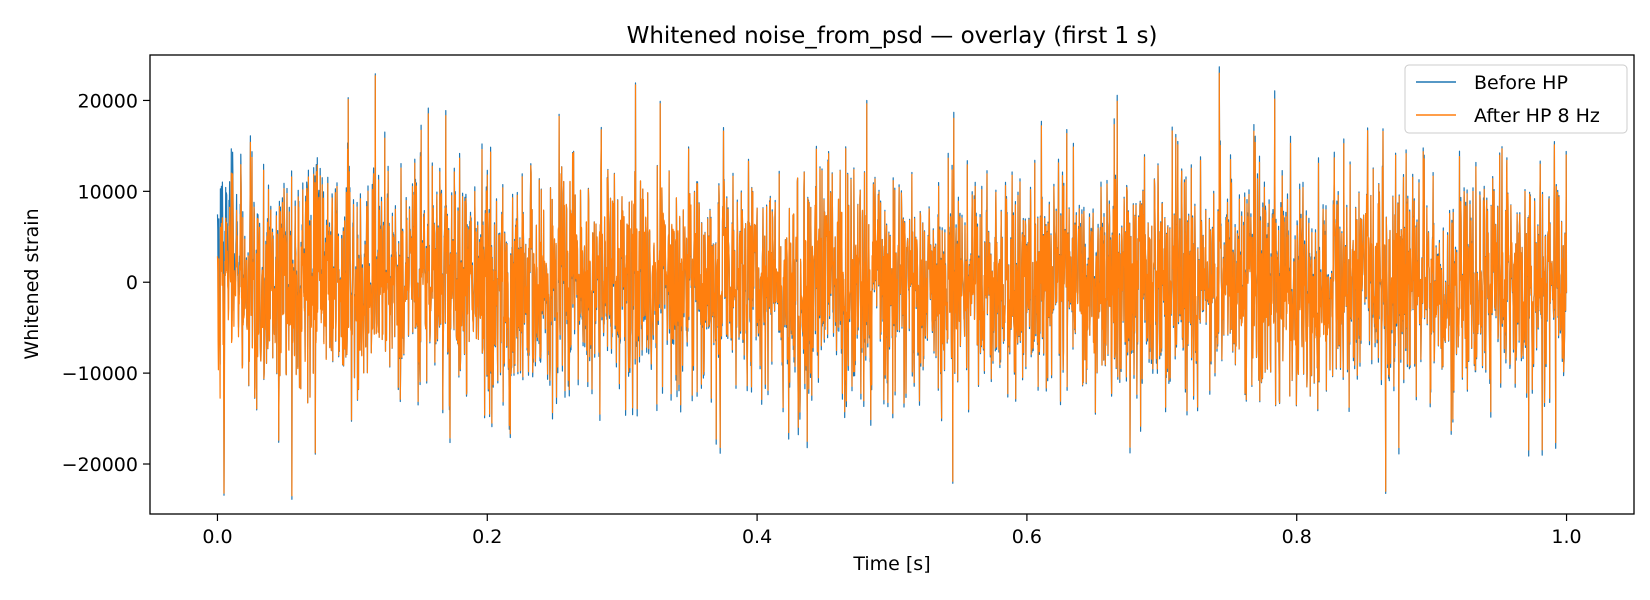 The image size is (1650, 600). What do you see at coordinates (1297, 537) in the screenshot?
I see `x-tick-label: 0.8` at bounding box center [1297, 537].